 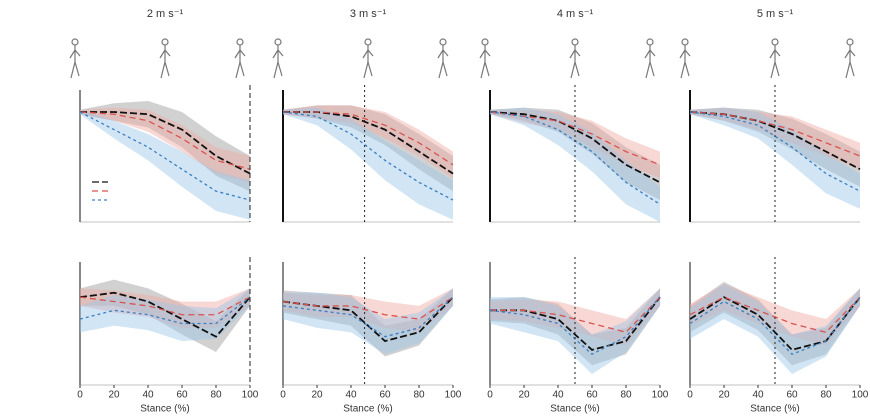 I want to click on panel-title: 3 m s⁻¹, so click(x=368, y=14).